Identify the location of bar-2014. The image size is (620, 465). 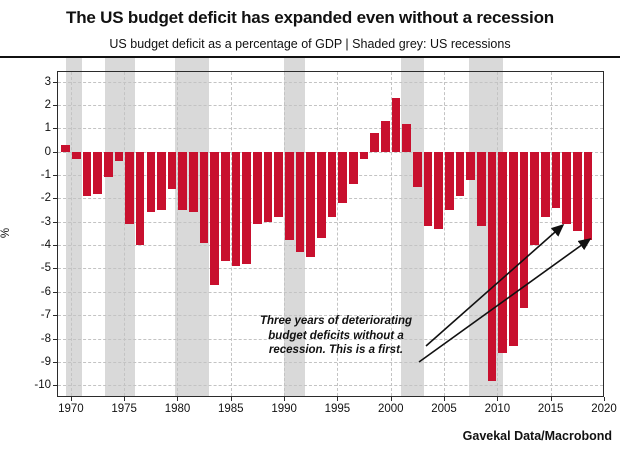
(545, 184).